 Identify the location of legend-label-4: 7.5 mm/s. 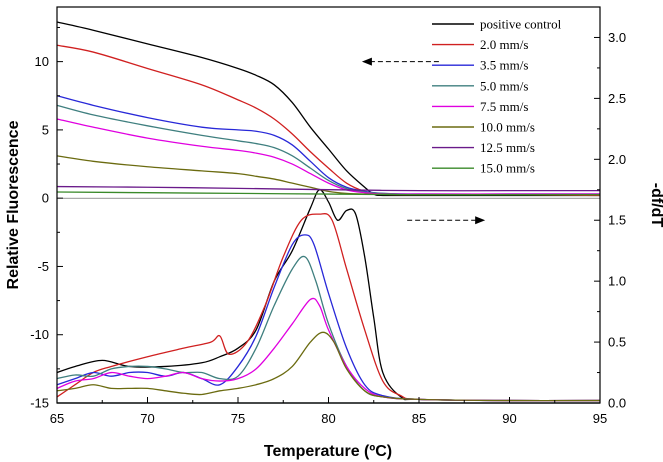
(504, 106).